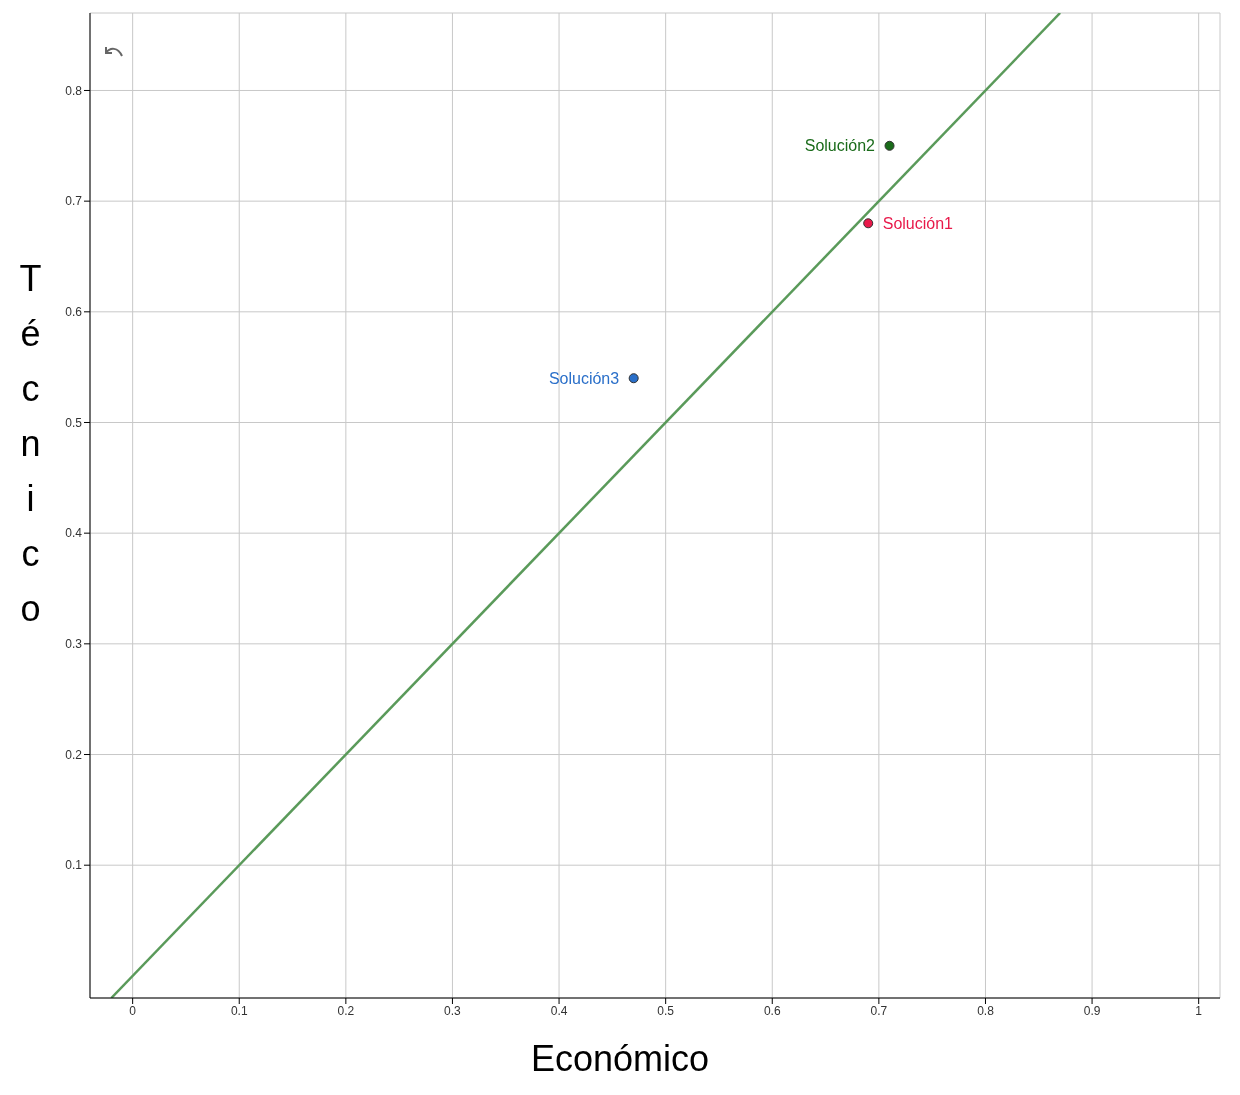 The width and height of the screenshot is (1240, 1095). What do you see at coordinates (74, 201) in the screenshot?
I see `y-tick-label: 0.7` at bounding box center [74, 201].